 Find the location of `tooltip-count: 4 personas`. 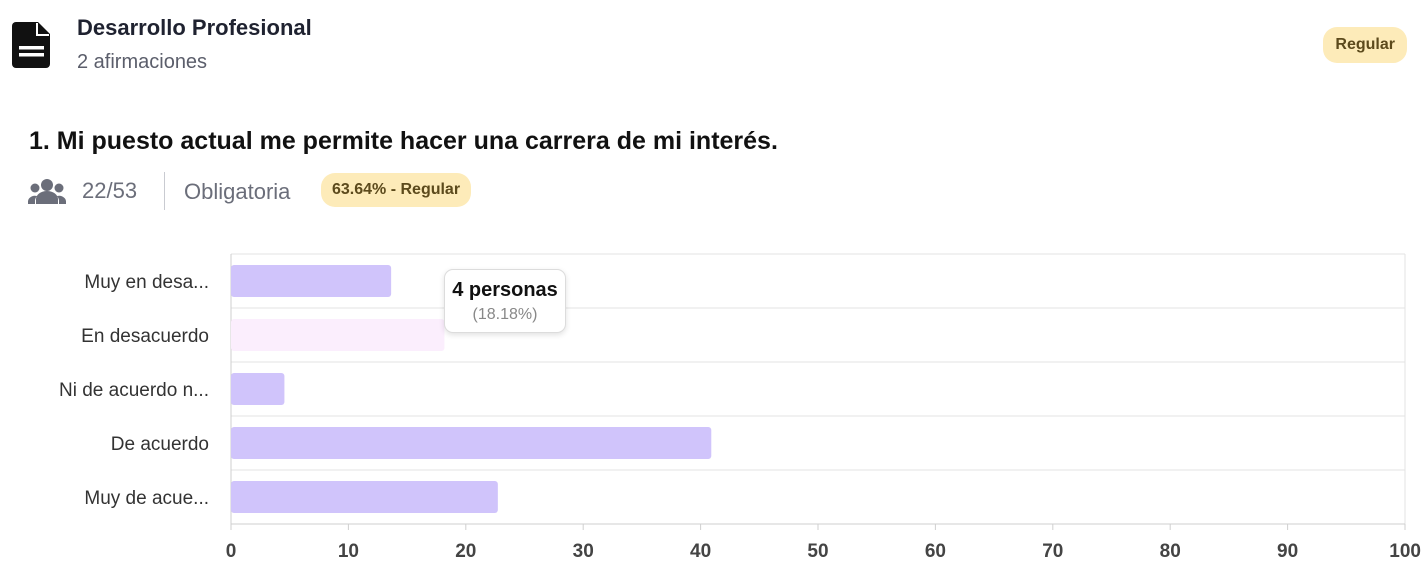

tooltip-count: 4 personas is located at coordinates (505, 290).